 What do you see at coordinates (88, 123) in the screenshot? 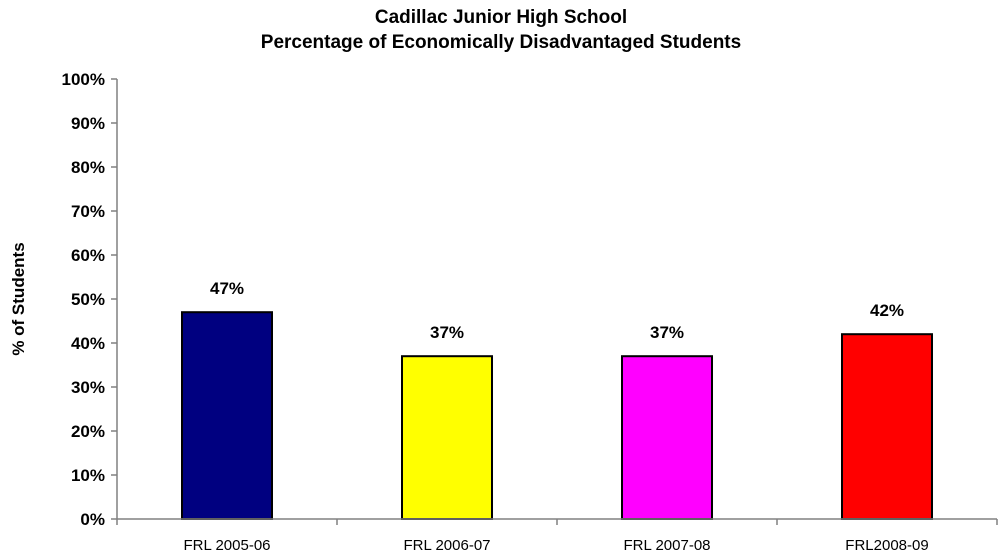
I see `y-tick-label: 90%` at bounding box center [88, 123].